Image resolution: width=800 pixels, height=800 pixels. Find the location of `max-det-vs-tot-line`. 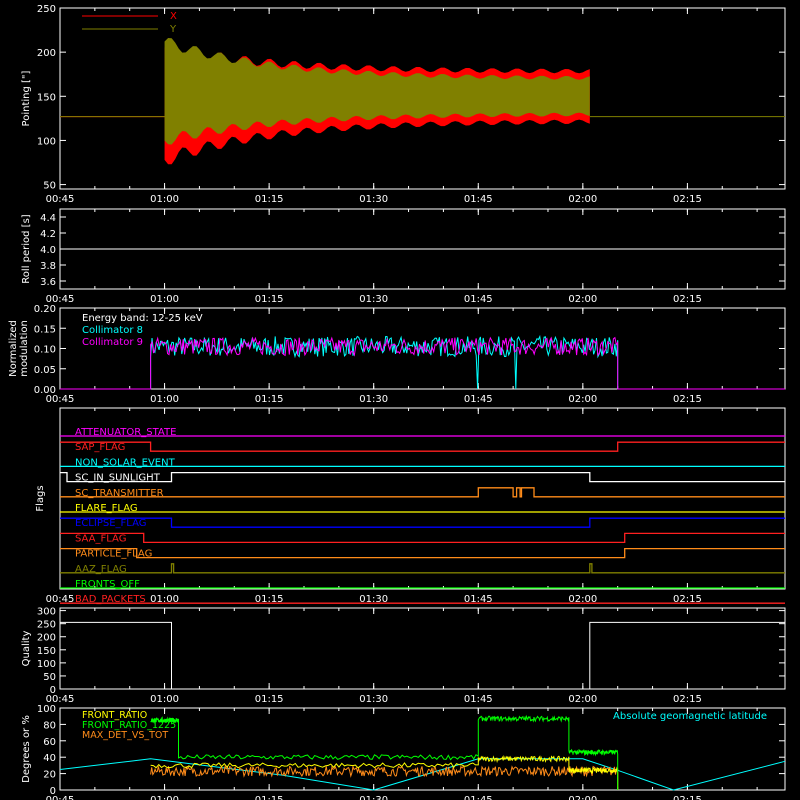

max-det-vs-tot-line is located at coordinates (384, 777).